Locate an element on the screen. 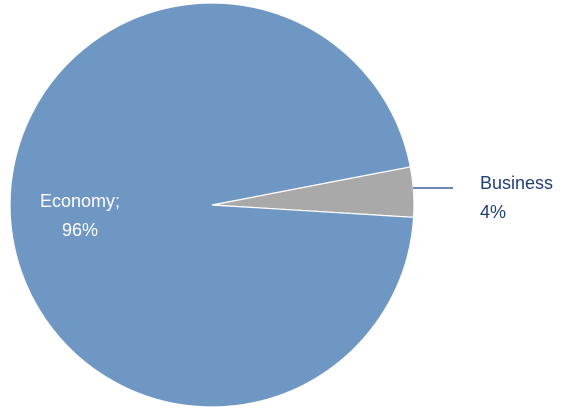  business-label: Business is located at coordinates (516, 183).